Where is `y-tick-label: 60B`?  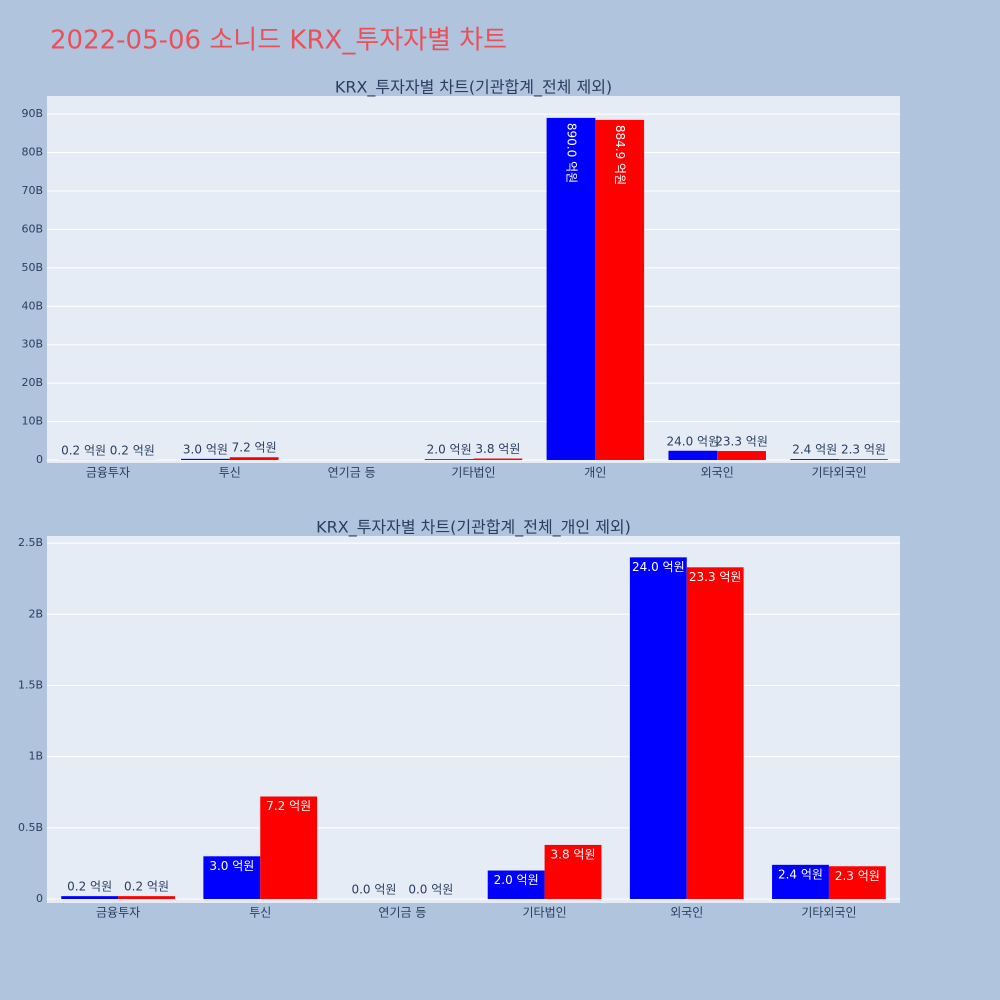
y-tick-label: 60B is located at coordinates (32, 228).